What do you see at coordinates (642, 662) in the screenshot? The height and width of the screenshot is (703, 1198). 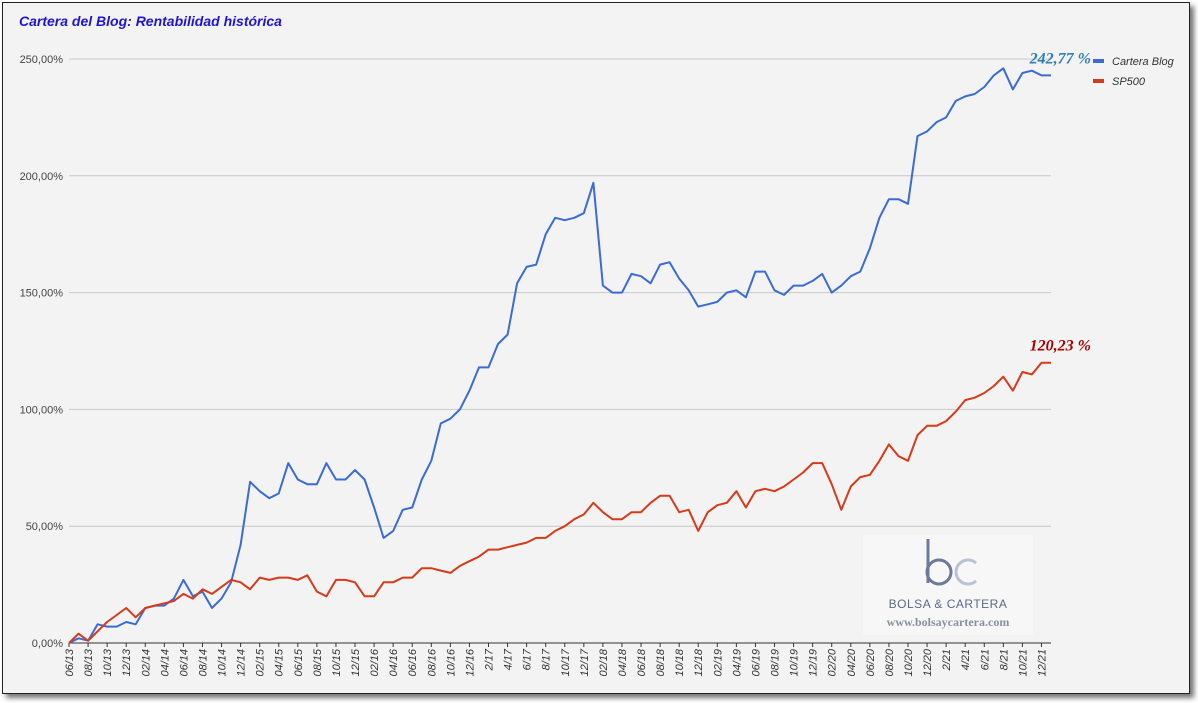 I see `x-tick-label: 06/18` at bounding box center [642, 662].